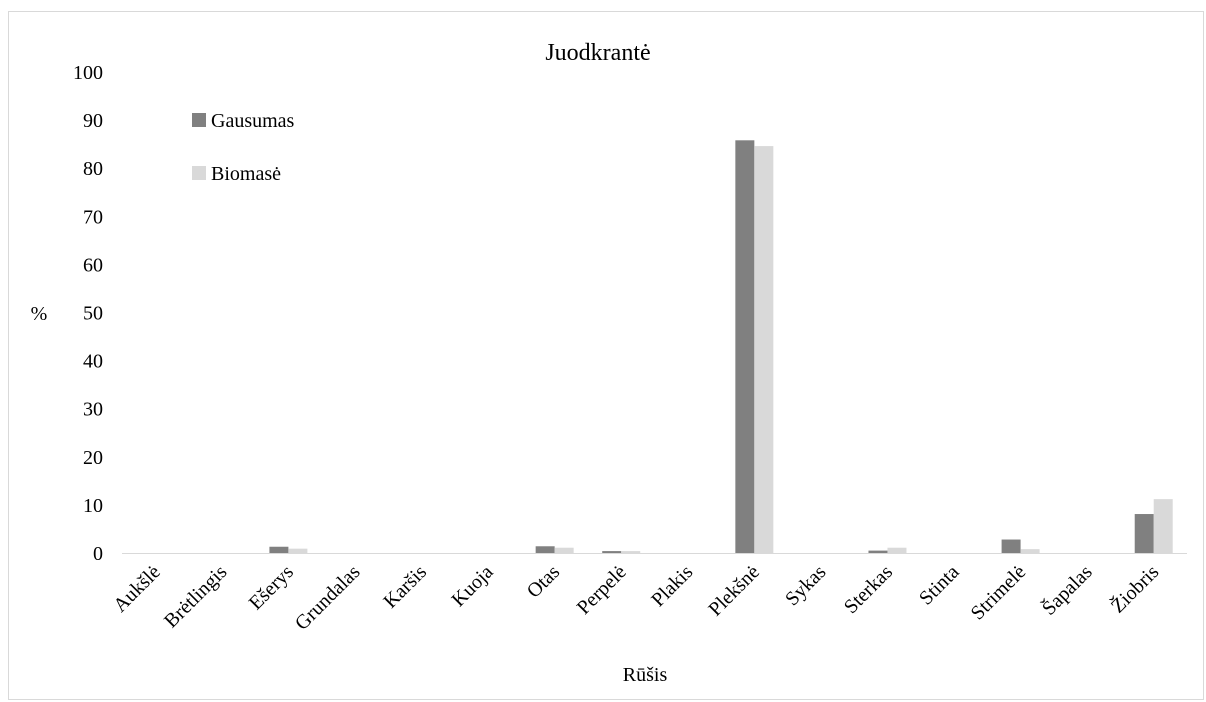 The width and height of the screenshot is (1206, 702). Describe the element at coordinates (93, 314) in the screenshot. I see `y-tick-label: 50` at that location.